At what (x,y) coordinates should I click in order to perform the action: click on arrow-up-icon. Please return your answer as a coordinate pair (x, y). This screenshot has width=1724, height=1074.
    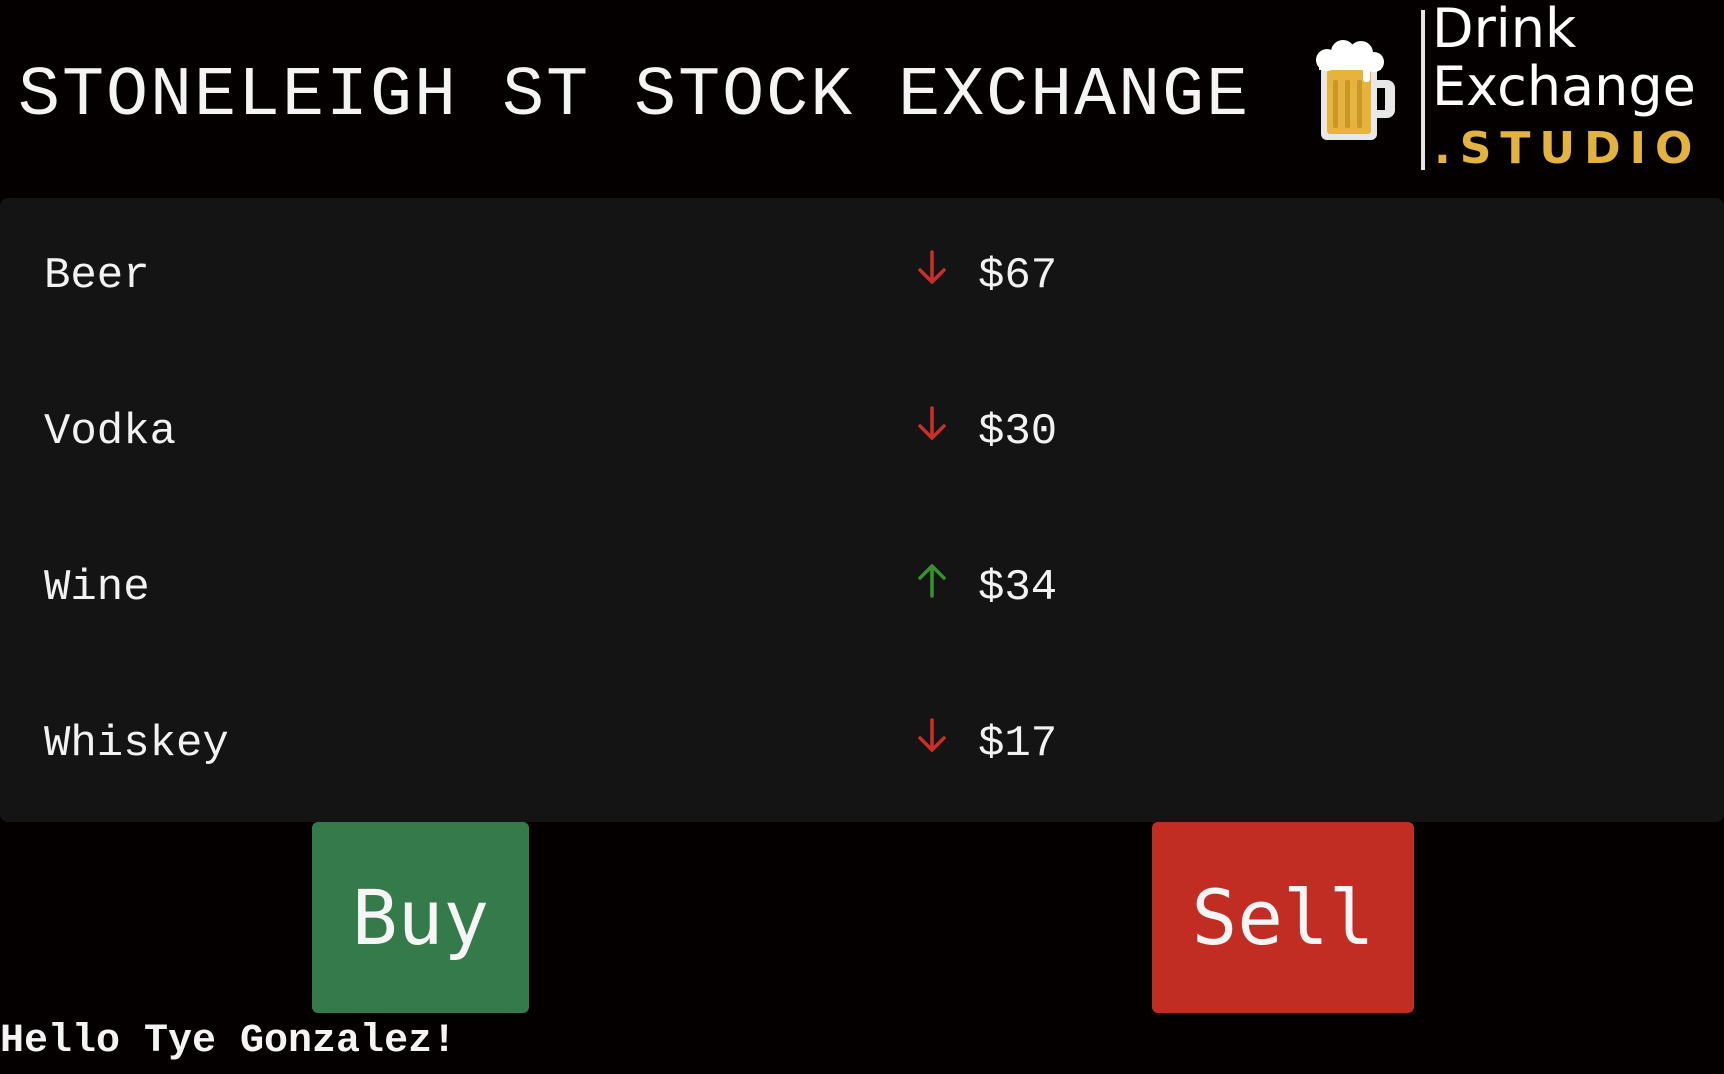
    Looking at the image, I should click on (932, 581).